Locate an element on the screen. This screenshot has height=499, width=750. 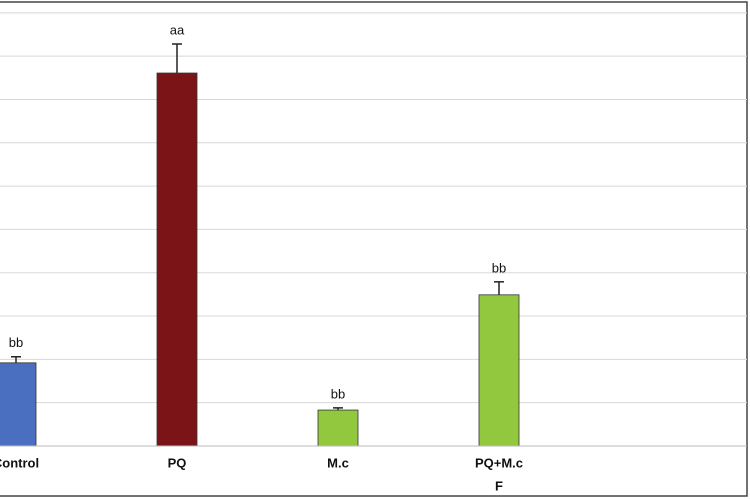
x-axis-label: F is located at coordinates (499, 485).